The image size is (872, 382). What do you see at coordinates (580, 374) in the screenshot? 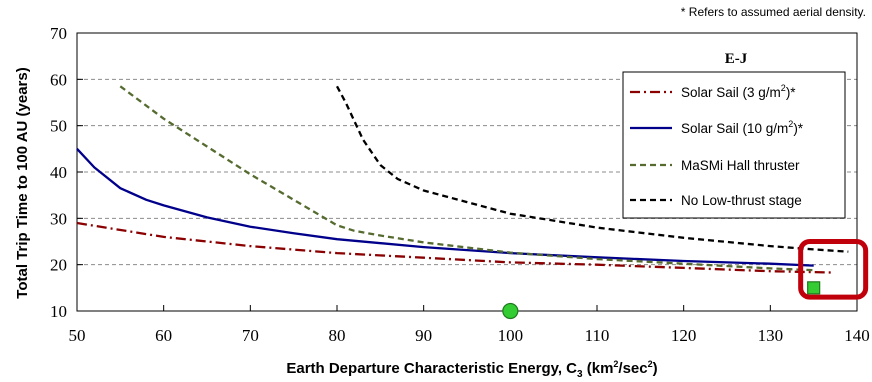
I see `x-axis-label-sub: 3` at bounding box center [580, 374].